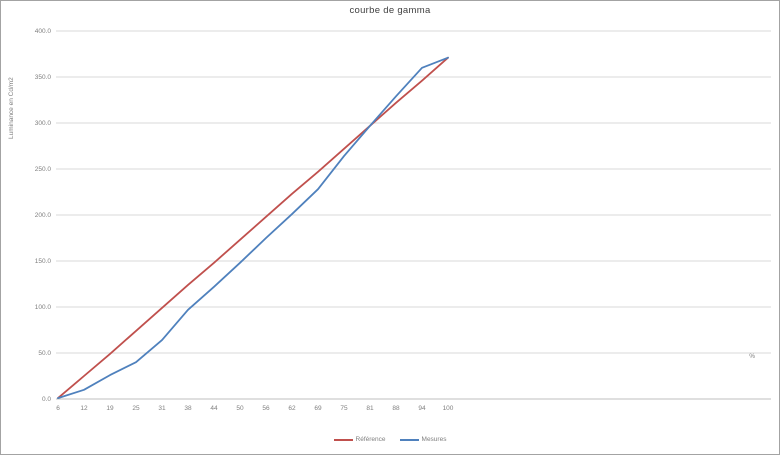 Image resolution: width=780 pixels, height=455 pixels. I want to click on x-tick-label: 56, so click(266, 408).